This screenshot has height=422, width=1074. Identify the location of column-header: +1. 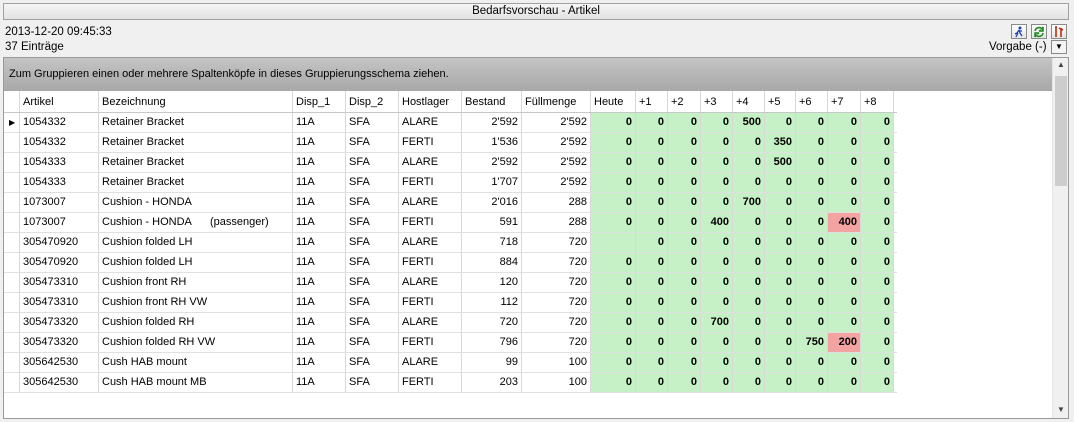
(652, 101).